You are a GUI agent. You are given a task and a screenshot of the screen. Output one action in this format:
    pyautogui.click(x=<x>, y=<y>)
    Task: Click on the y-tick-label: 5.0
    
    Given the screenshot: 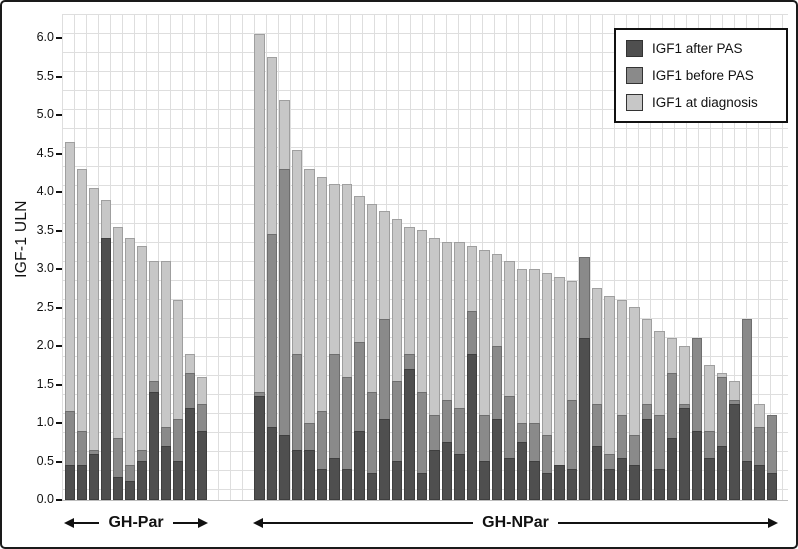 What is the action you would take?
    pyautogui.click(x=45, y=114)
    